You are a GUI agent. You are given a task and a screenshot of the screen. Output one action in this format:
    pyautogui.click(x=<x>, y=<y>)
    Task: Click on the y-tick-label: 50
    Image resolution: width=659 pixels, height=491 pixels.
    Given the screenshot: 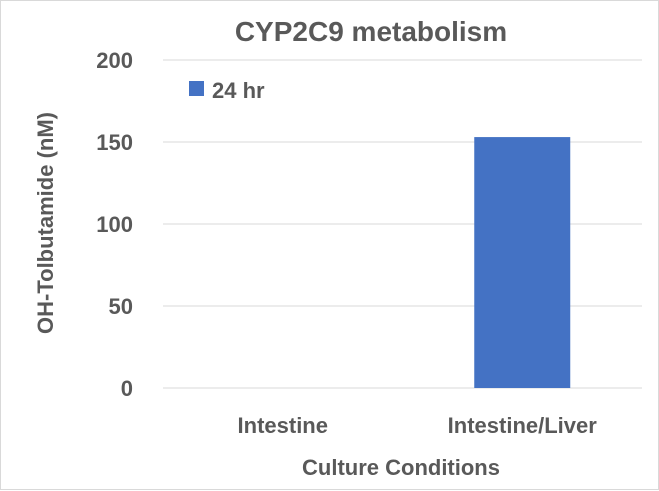 What is the action you would take?
    pyautogui.click(x=121, y=306)
    